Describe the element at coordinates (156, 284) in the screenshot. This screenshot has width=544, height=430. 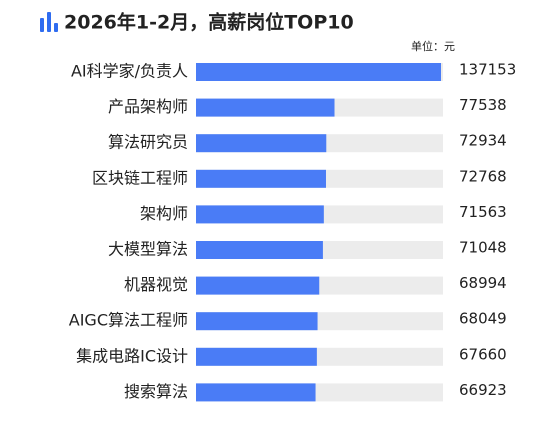
I see `category-label: 机器视觉` at that location.